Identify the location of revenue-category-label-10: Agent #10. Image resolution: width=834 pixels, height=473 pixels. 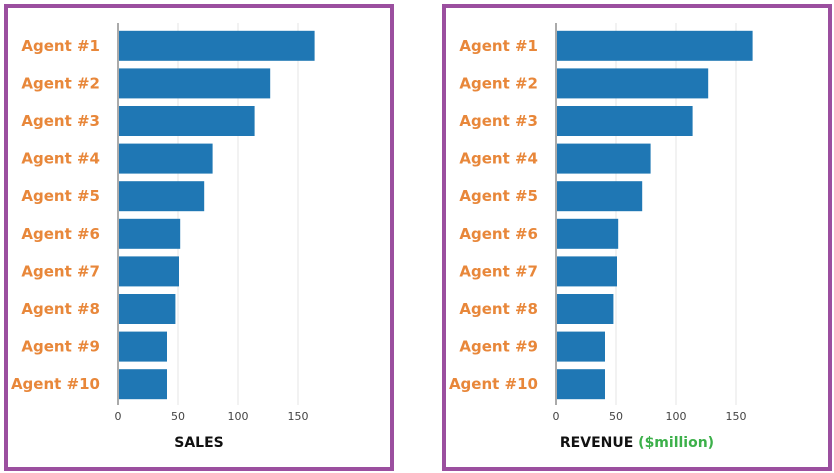
(493, 384).